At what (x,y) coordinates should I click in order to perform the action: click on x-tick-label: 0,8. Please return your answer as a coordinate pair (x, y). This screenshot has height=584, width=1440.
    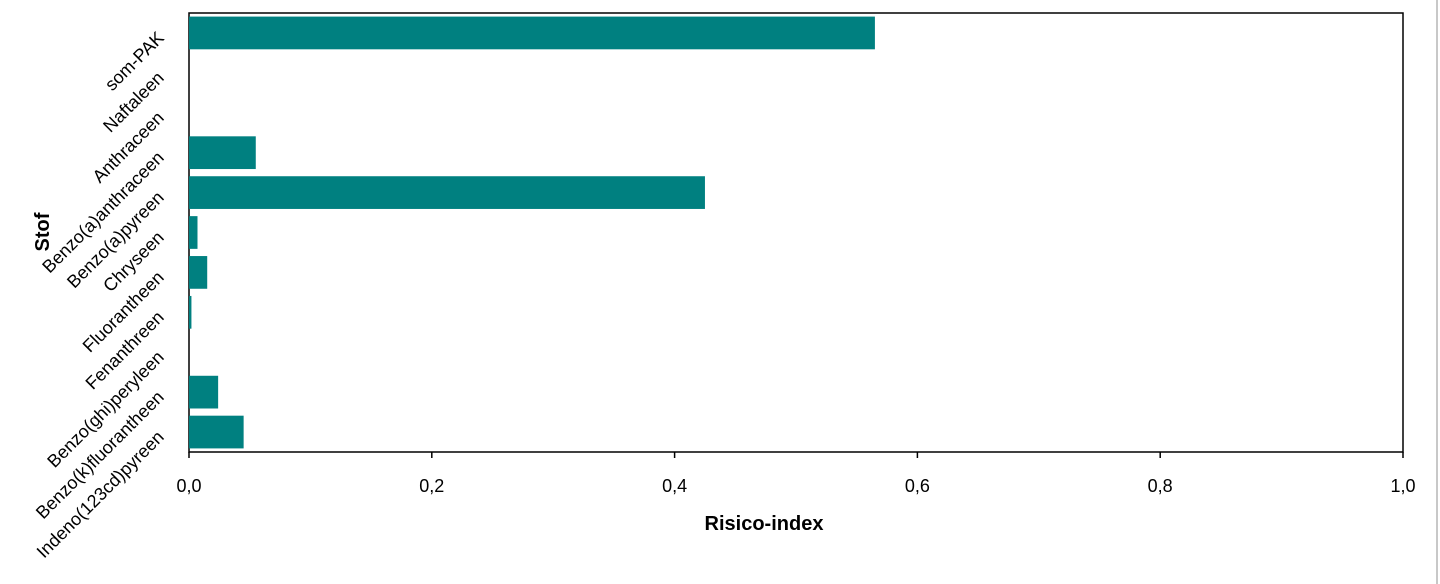
    Looking at the image, I should click on (1160, 486).